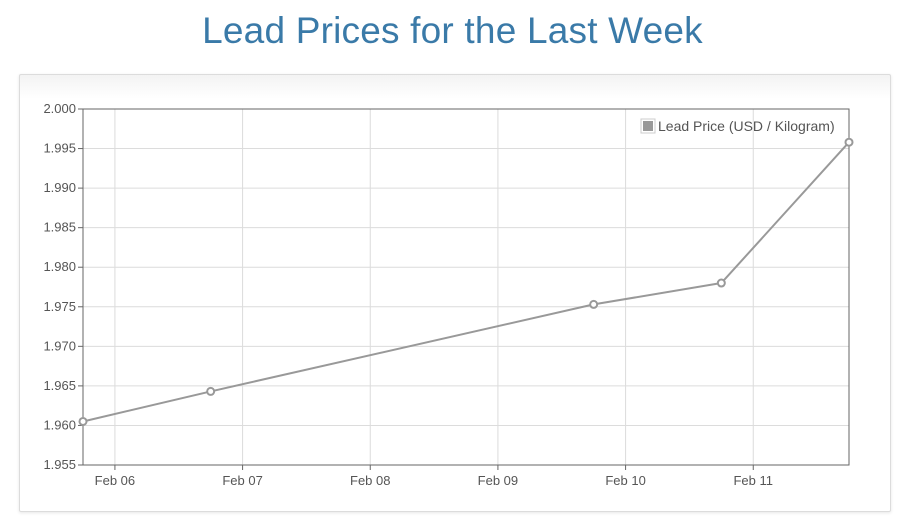 Image resolution: width=905 pixels, height=519 pixels. What do you see at coordinates (452, 30) in the screenshot?
I see `page-title: Lead Prices for the Last Week` at bounding box center [452, 30].